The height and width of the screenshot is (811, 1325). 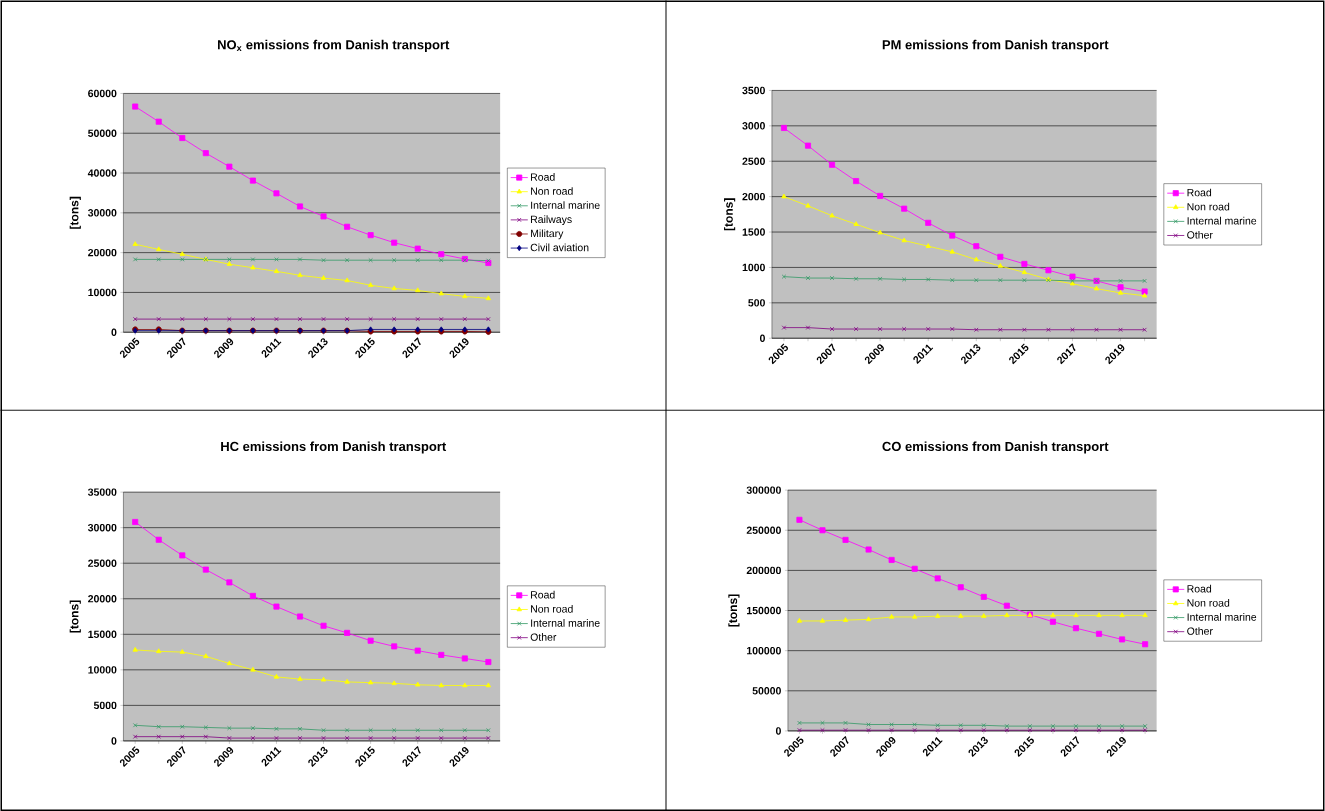 I want to click on y-tick-label: 40000, so click(x=102, y=173).